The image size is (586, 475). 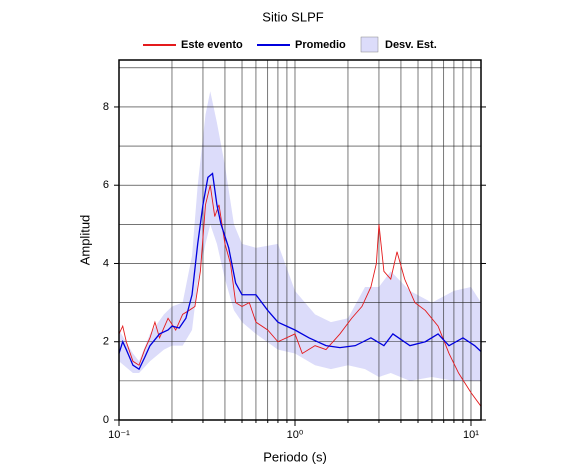 I want to click on legend-swatch, so click(x=369, y=44).